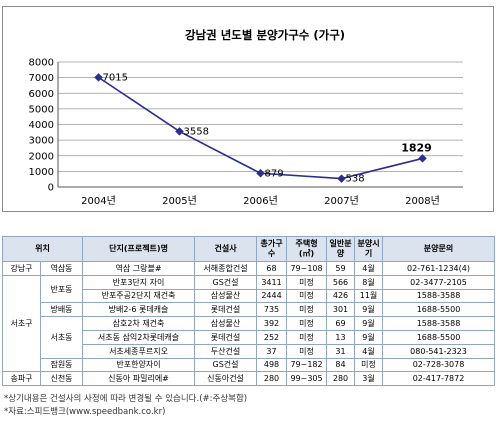  Describe the element at coordinates (179, 201) in the screenshot. I see `x-tick-label: 2005년` at that location.